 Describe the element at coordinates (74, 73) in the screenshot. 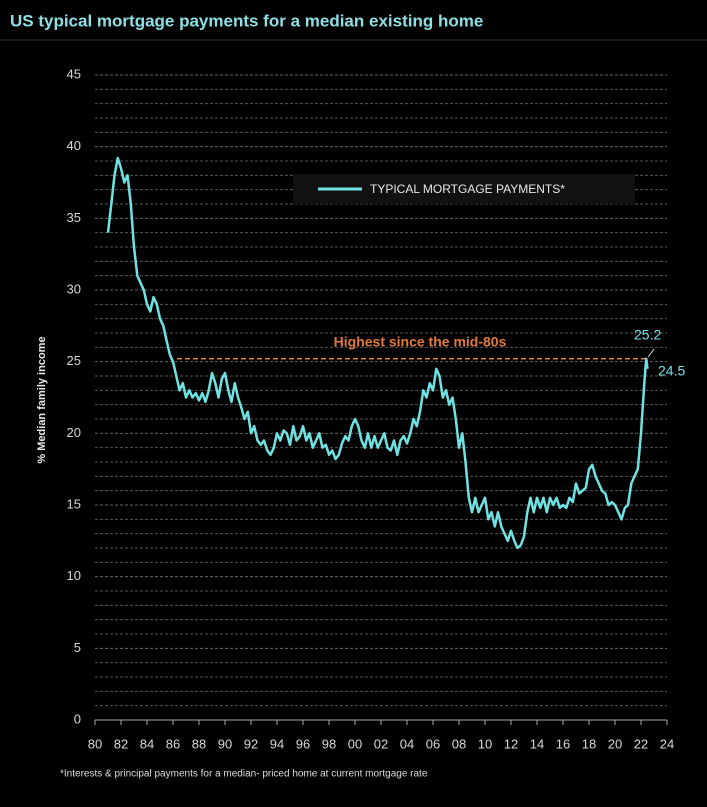

I see `y-tick-label: 45` at that location.